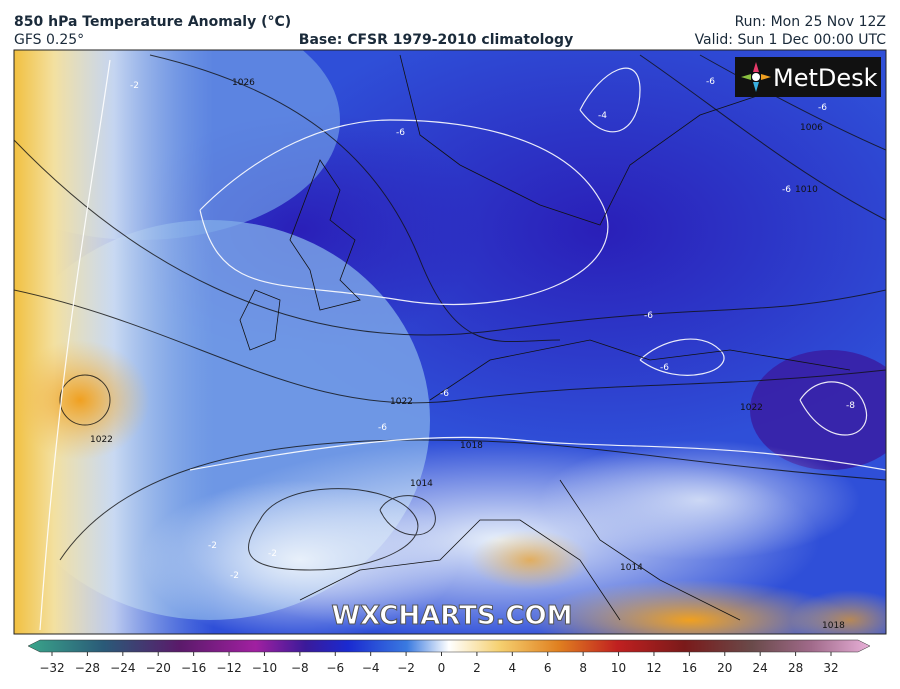 This screenshot has width=900, height=689. What do you see at coordinates (791, 40) in the screenshot?
I see `valid: Valid: Sun 1 Dec 00:00 UTC` at bounding box center [791, 40].